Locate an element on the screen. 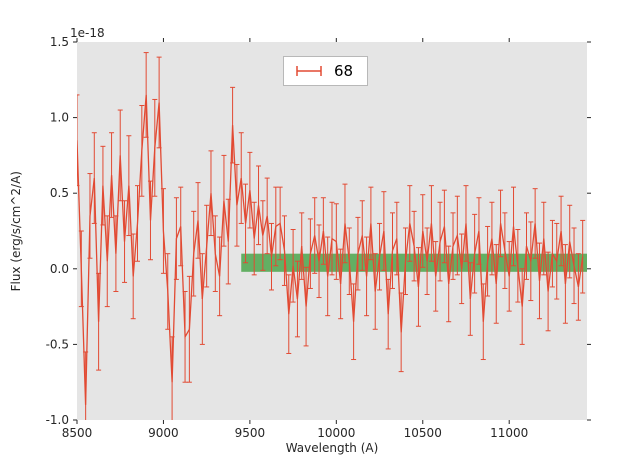 The width and height of the screenshot is (617, 467). legend: 68 is located at coordinates (326, 71).